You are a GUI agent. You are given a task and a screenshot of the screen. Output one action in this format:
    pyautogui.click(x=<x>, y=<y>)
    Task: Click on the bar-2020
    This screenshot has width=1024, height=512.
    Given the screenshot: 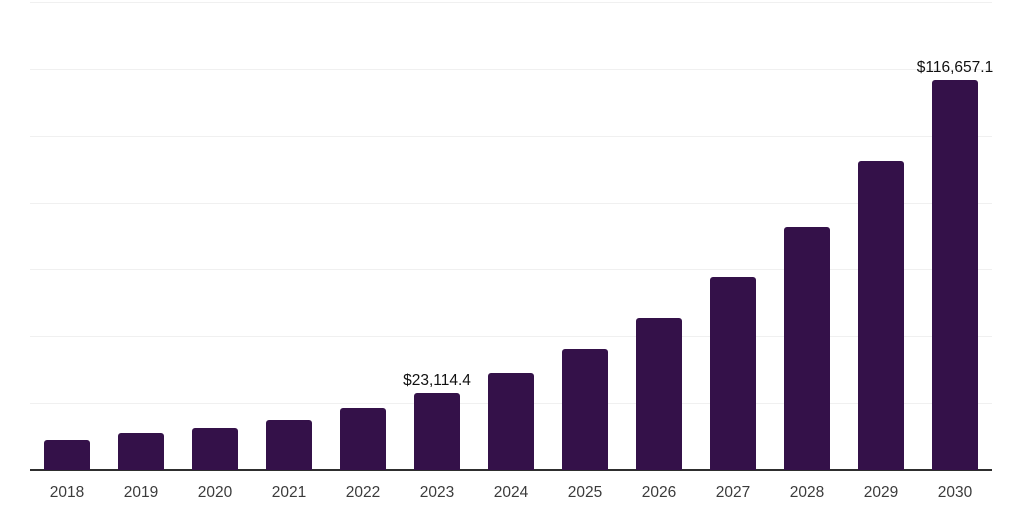 What is the action you would take?
    pyautogui.click(x=215, y=448)
    